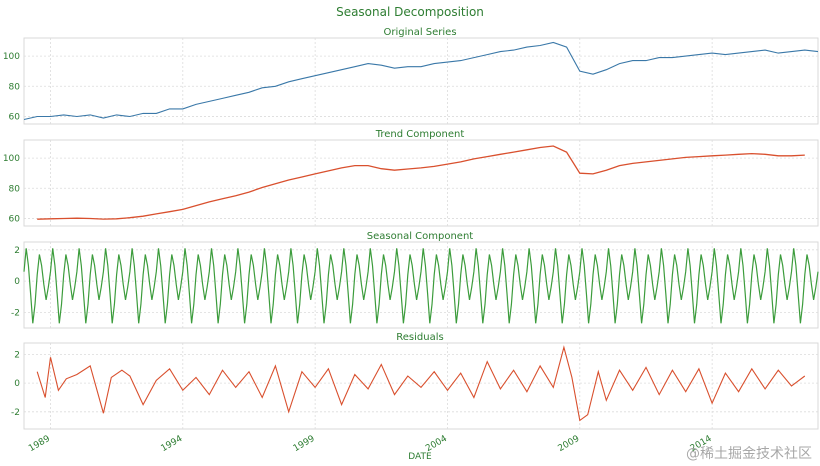 The width and height of the screenshot is (820, 466). What do you see at coordinates (11, 159) in the screenshot?
I see `panel1-ytick-label: 100` at bounding box center [11, 159].